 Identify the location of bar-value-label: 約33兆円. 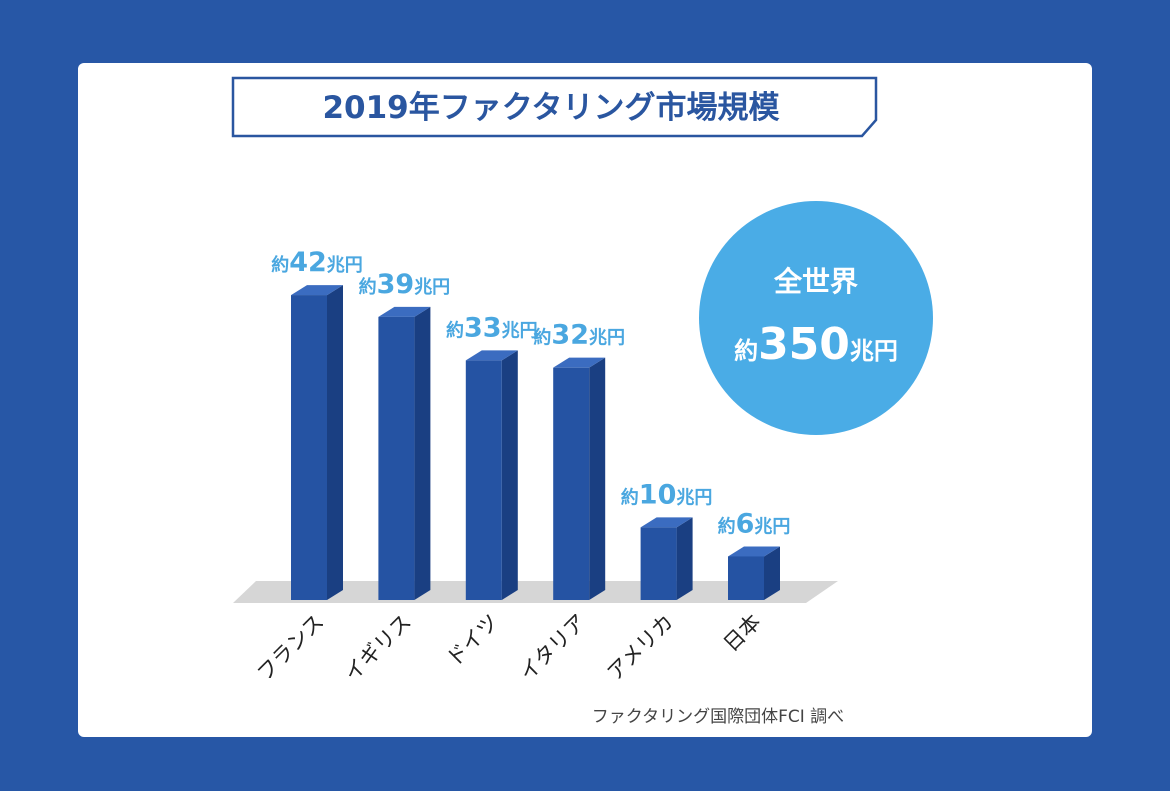
(492, 327).